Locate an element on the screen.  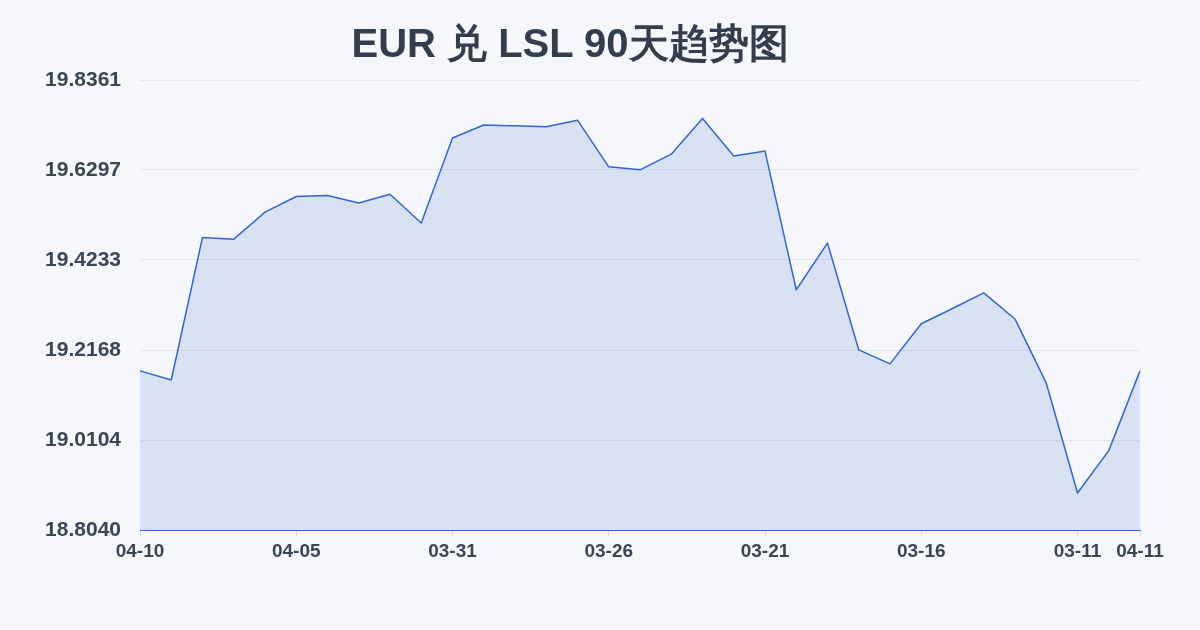
x-tick-label: 04-05 is located at coordinates (296, 550).